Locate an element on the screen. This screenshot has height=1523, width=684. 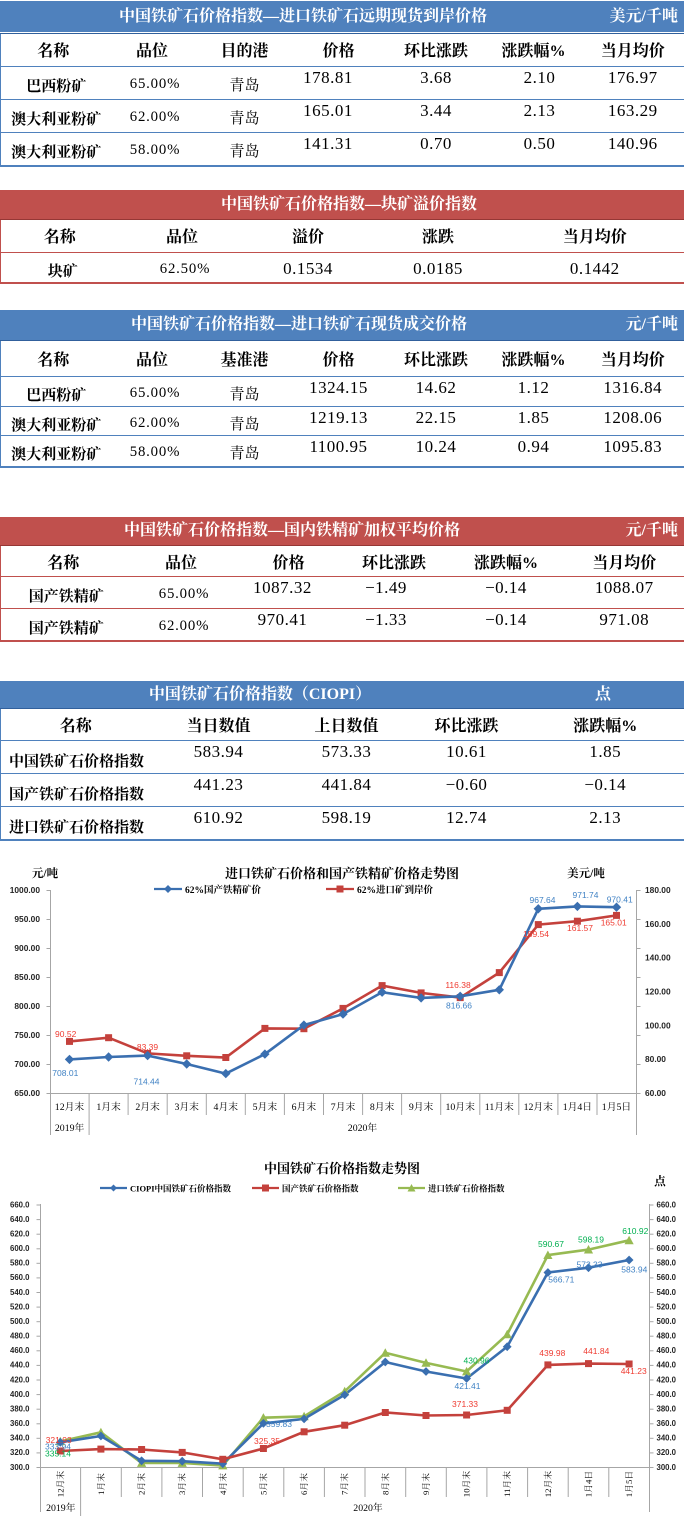
svg-text: 700.00 is located at coordinates (27, 1064).